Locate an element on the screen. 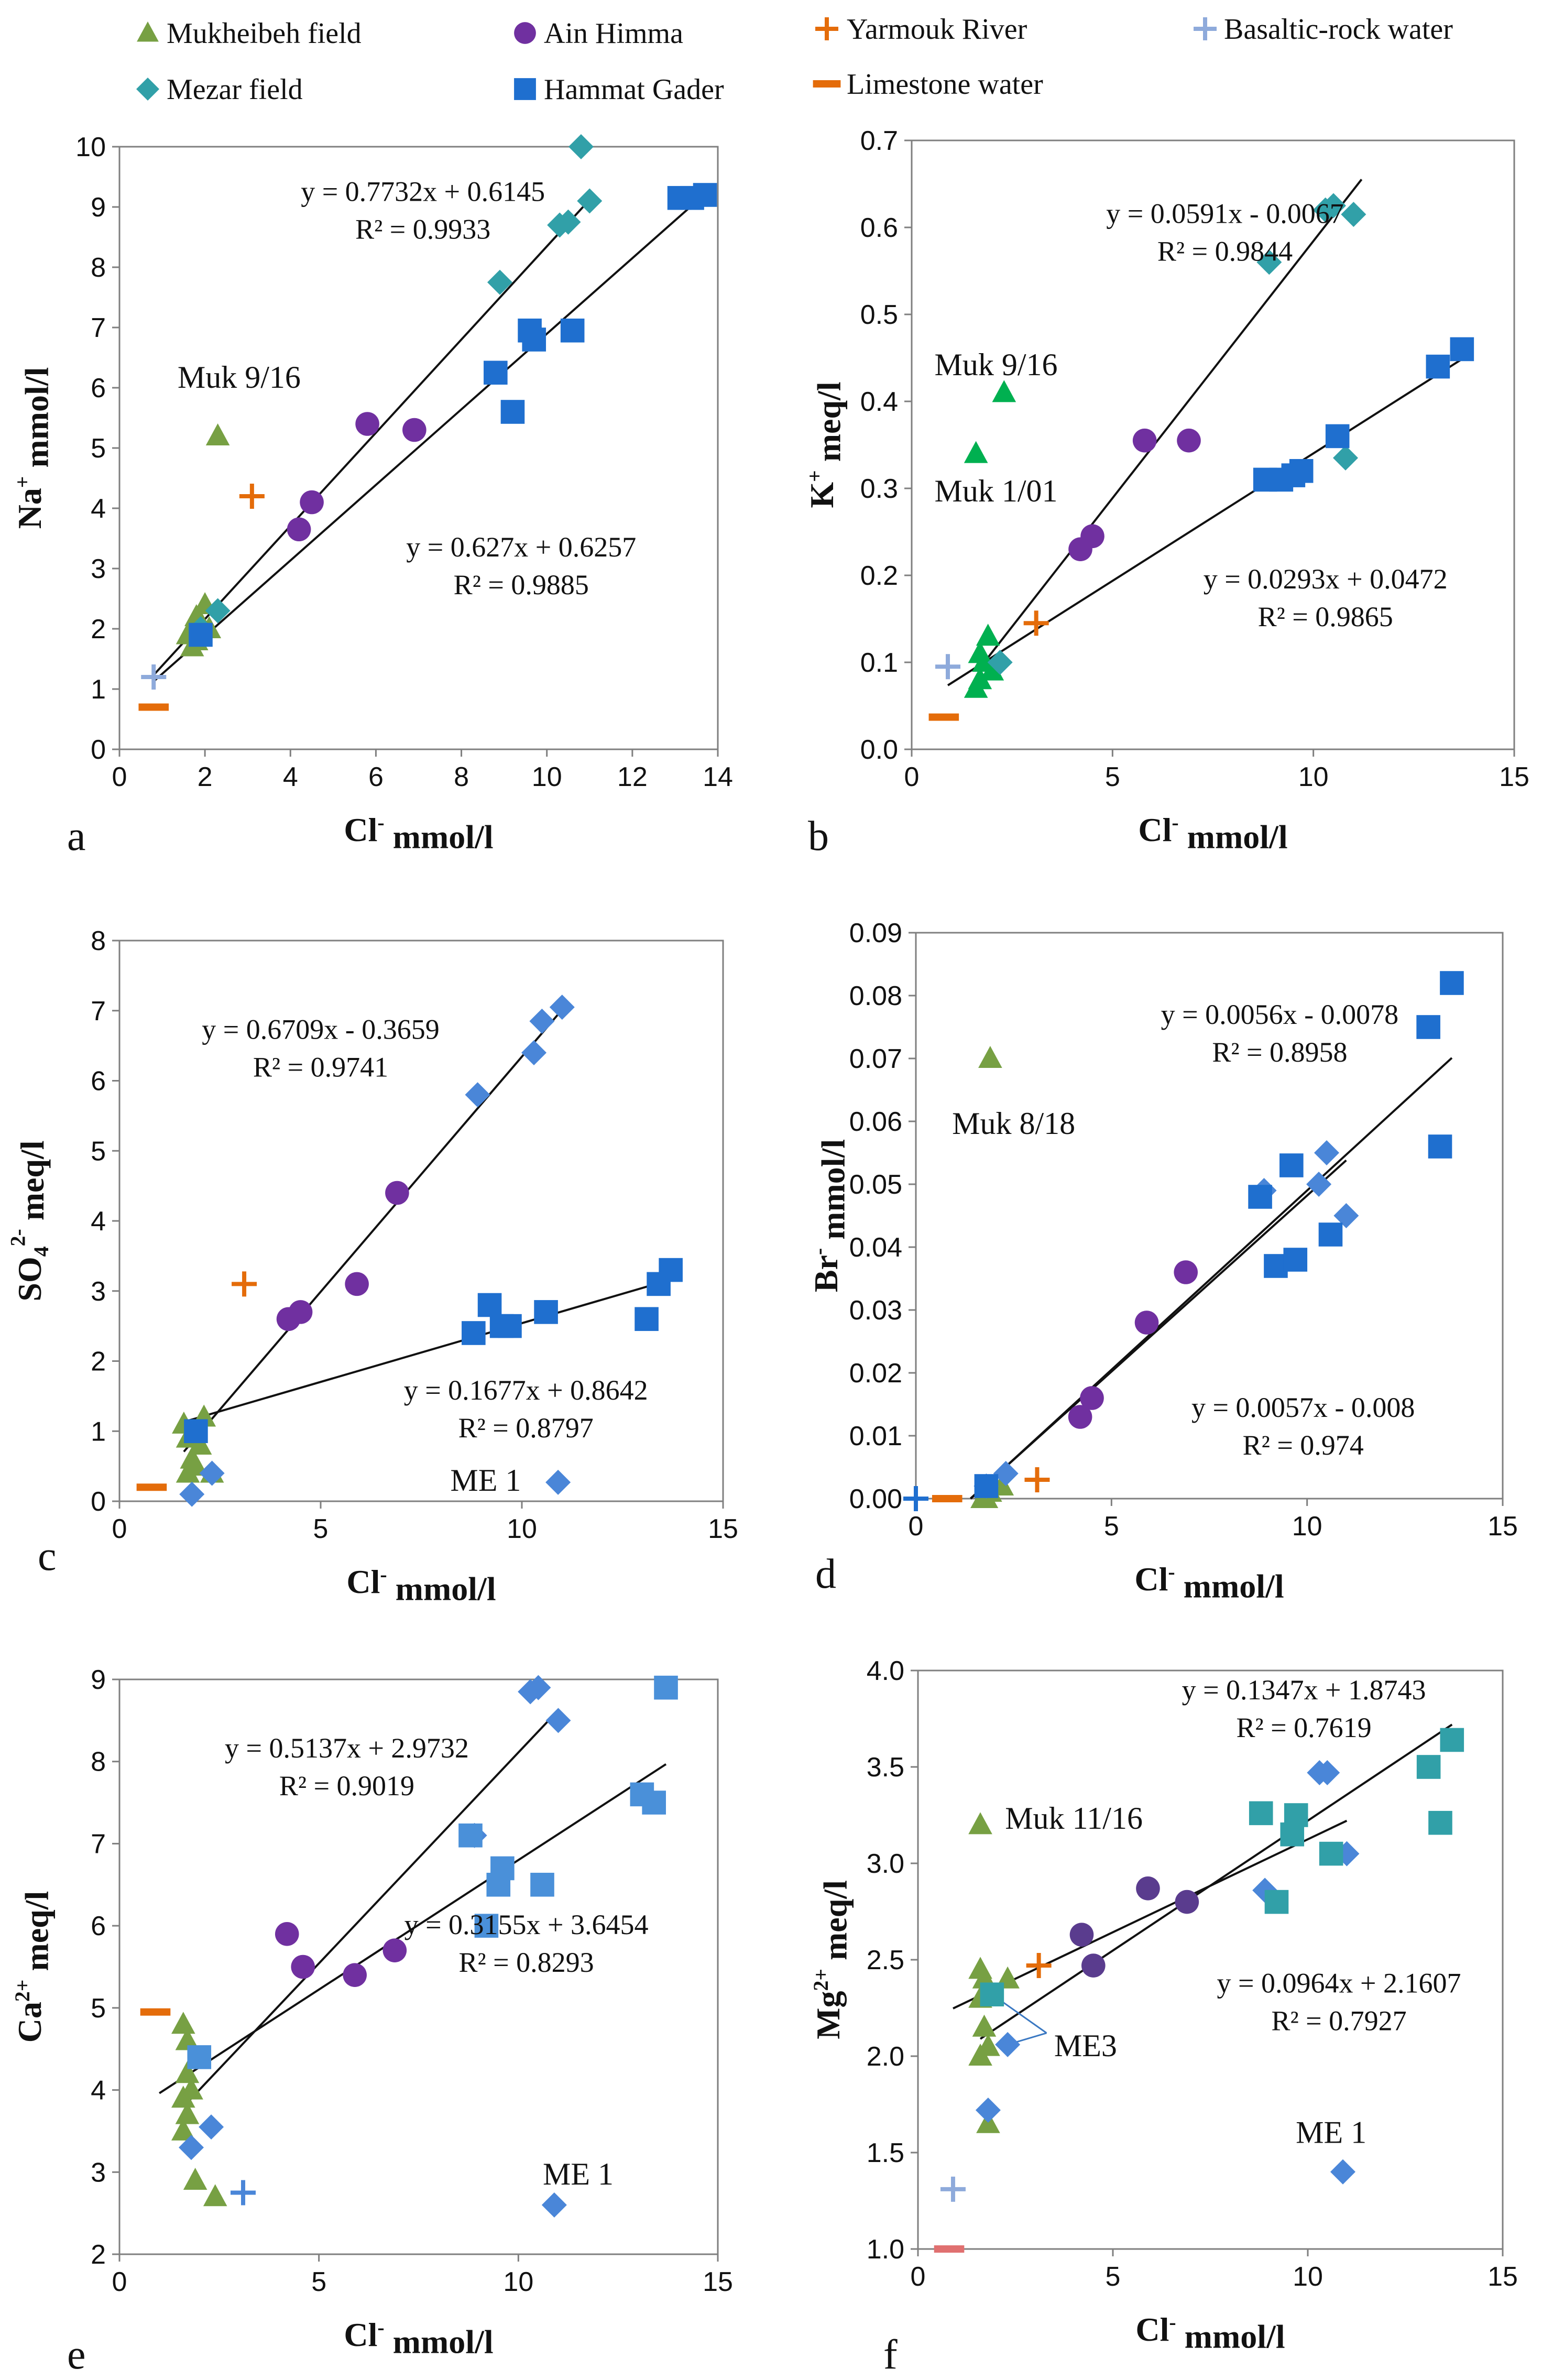  y-tick-label: 3 is located at coordinates (98, 569).